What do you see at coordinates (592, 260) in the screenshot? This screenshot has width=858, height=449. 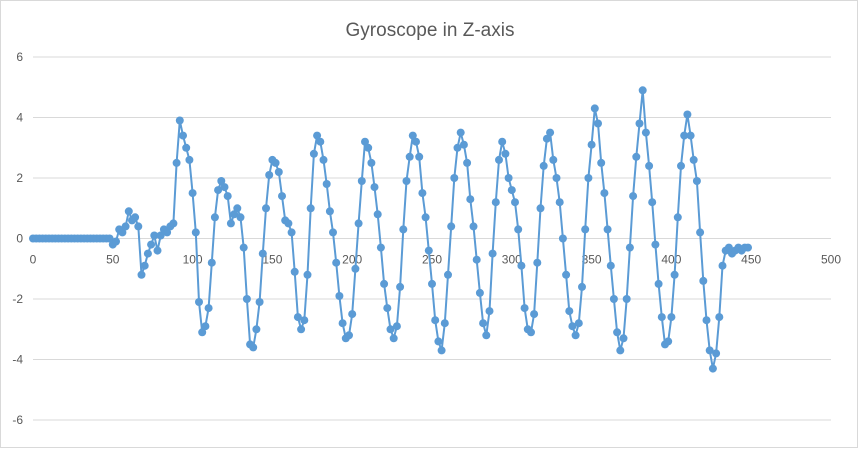 I see `x-tick-label: 350` at bounding box center [592, 260].